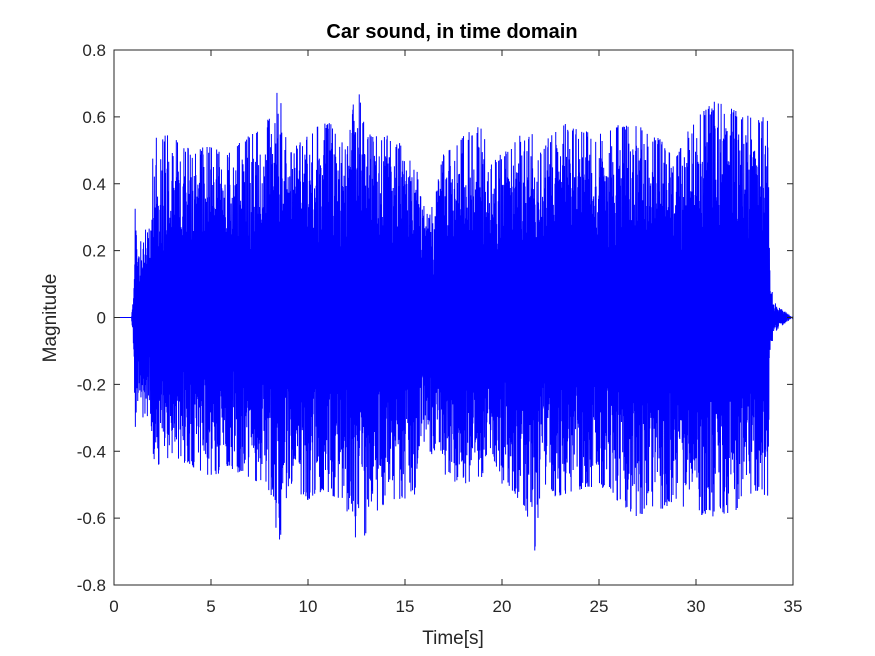 This screenshot has height=656, width=875. I want to click on x-tick-label: 20, so click(502, 606).